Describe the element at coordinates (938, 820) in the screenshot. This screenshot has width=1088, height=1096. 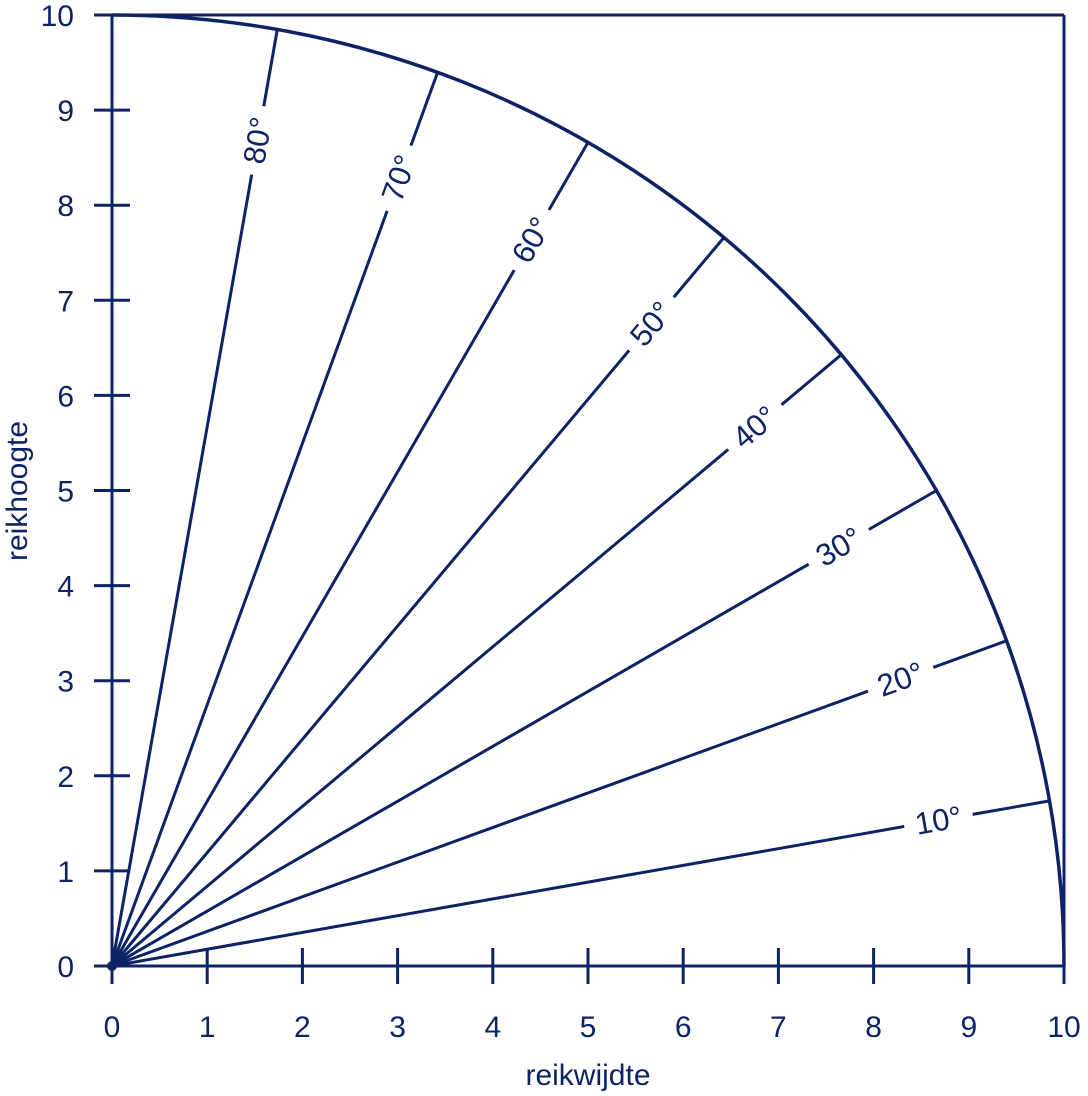
I see `ray-10-label: 10°` at that location.